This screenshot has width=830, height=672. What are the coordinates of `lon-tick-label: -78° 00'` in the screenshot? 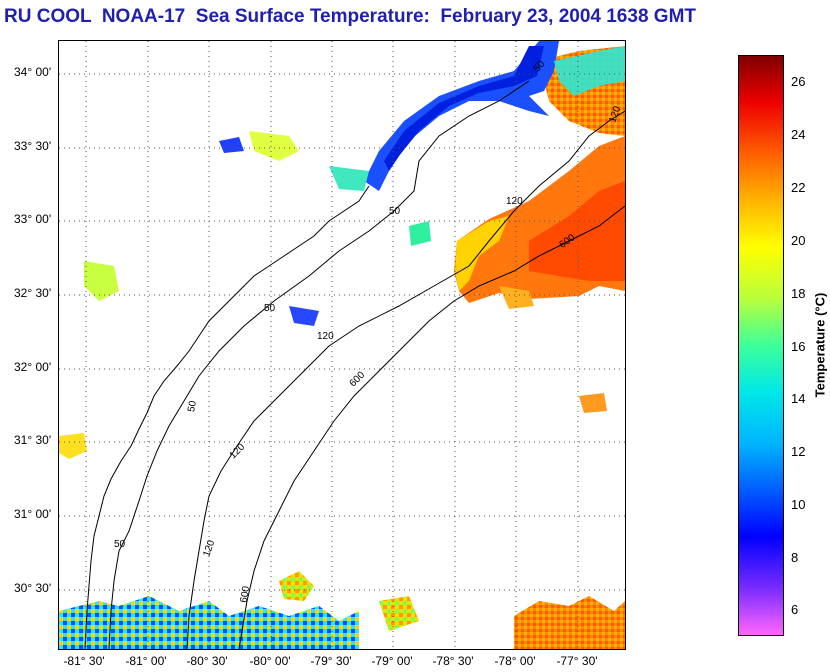 It's located at (515, 661).